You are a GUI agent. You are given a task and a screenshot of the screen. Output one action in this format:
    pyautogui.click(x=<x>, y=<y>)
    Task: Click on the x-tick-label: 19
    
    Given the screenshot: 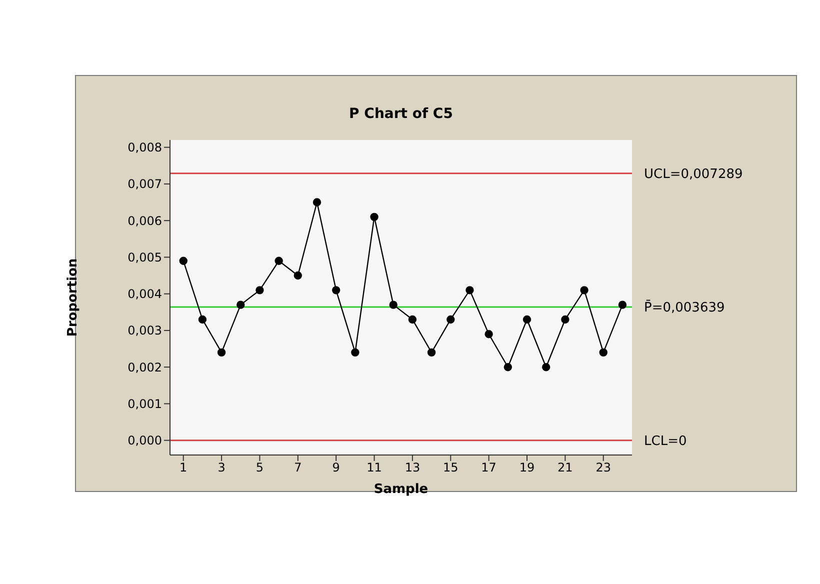 What is the action you would take?
    pyautogui.click(x=527, y=467)
    